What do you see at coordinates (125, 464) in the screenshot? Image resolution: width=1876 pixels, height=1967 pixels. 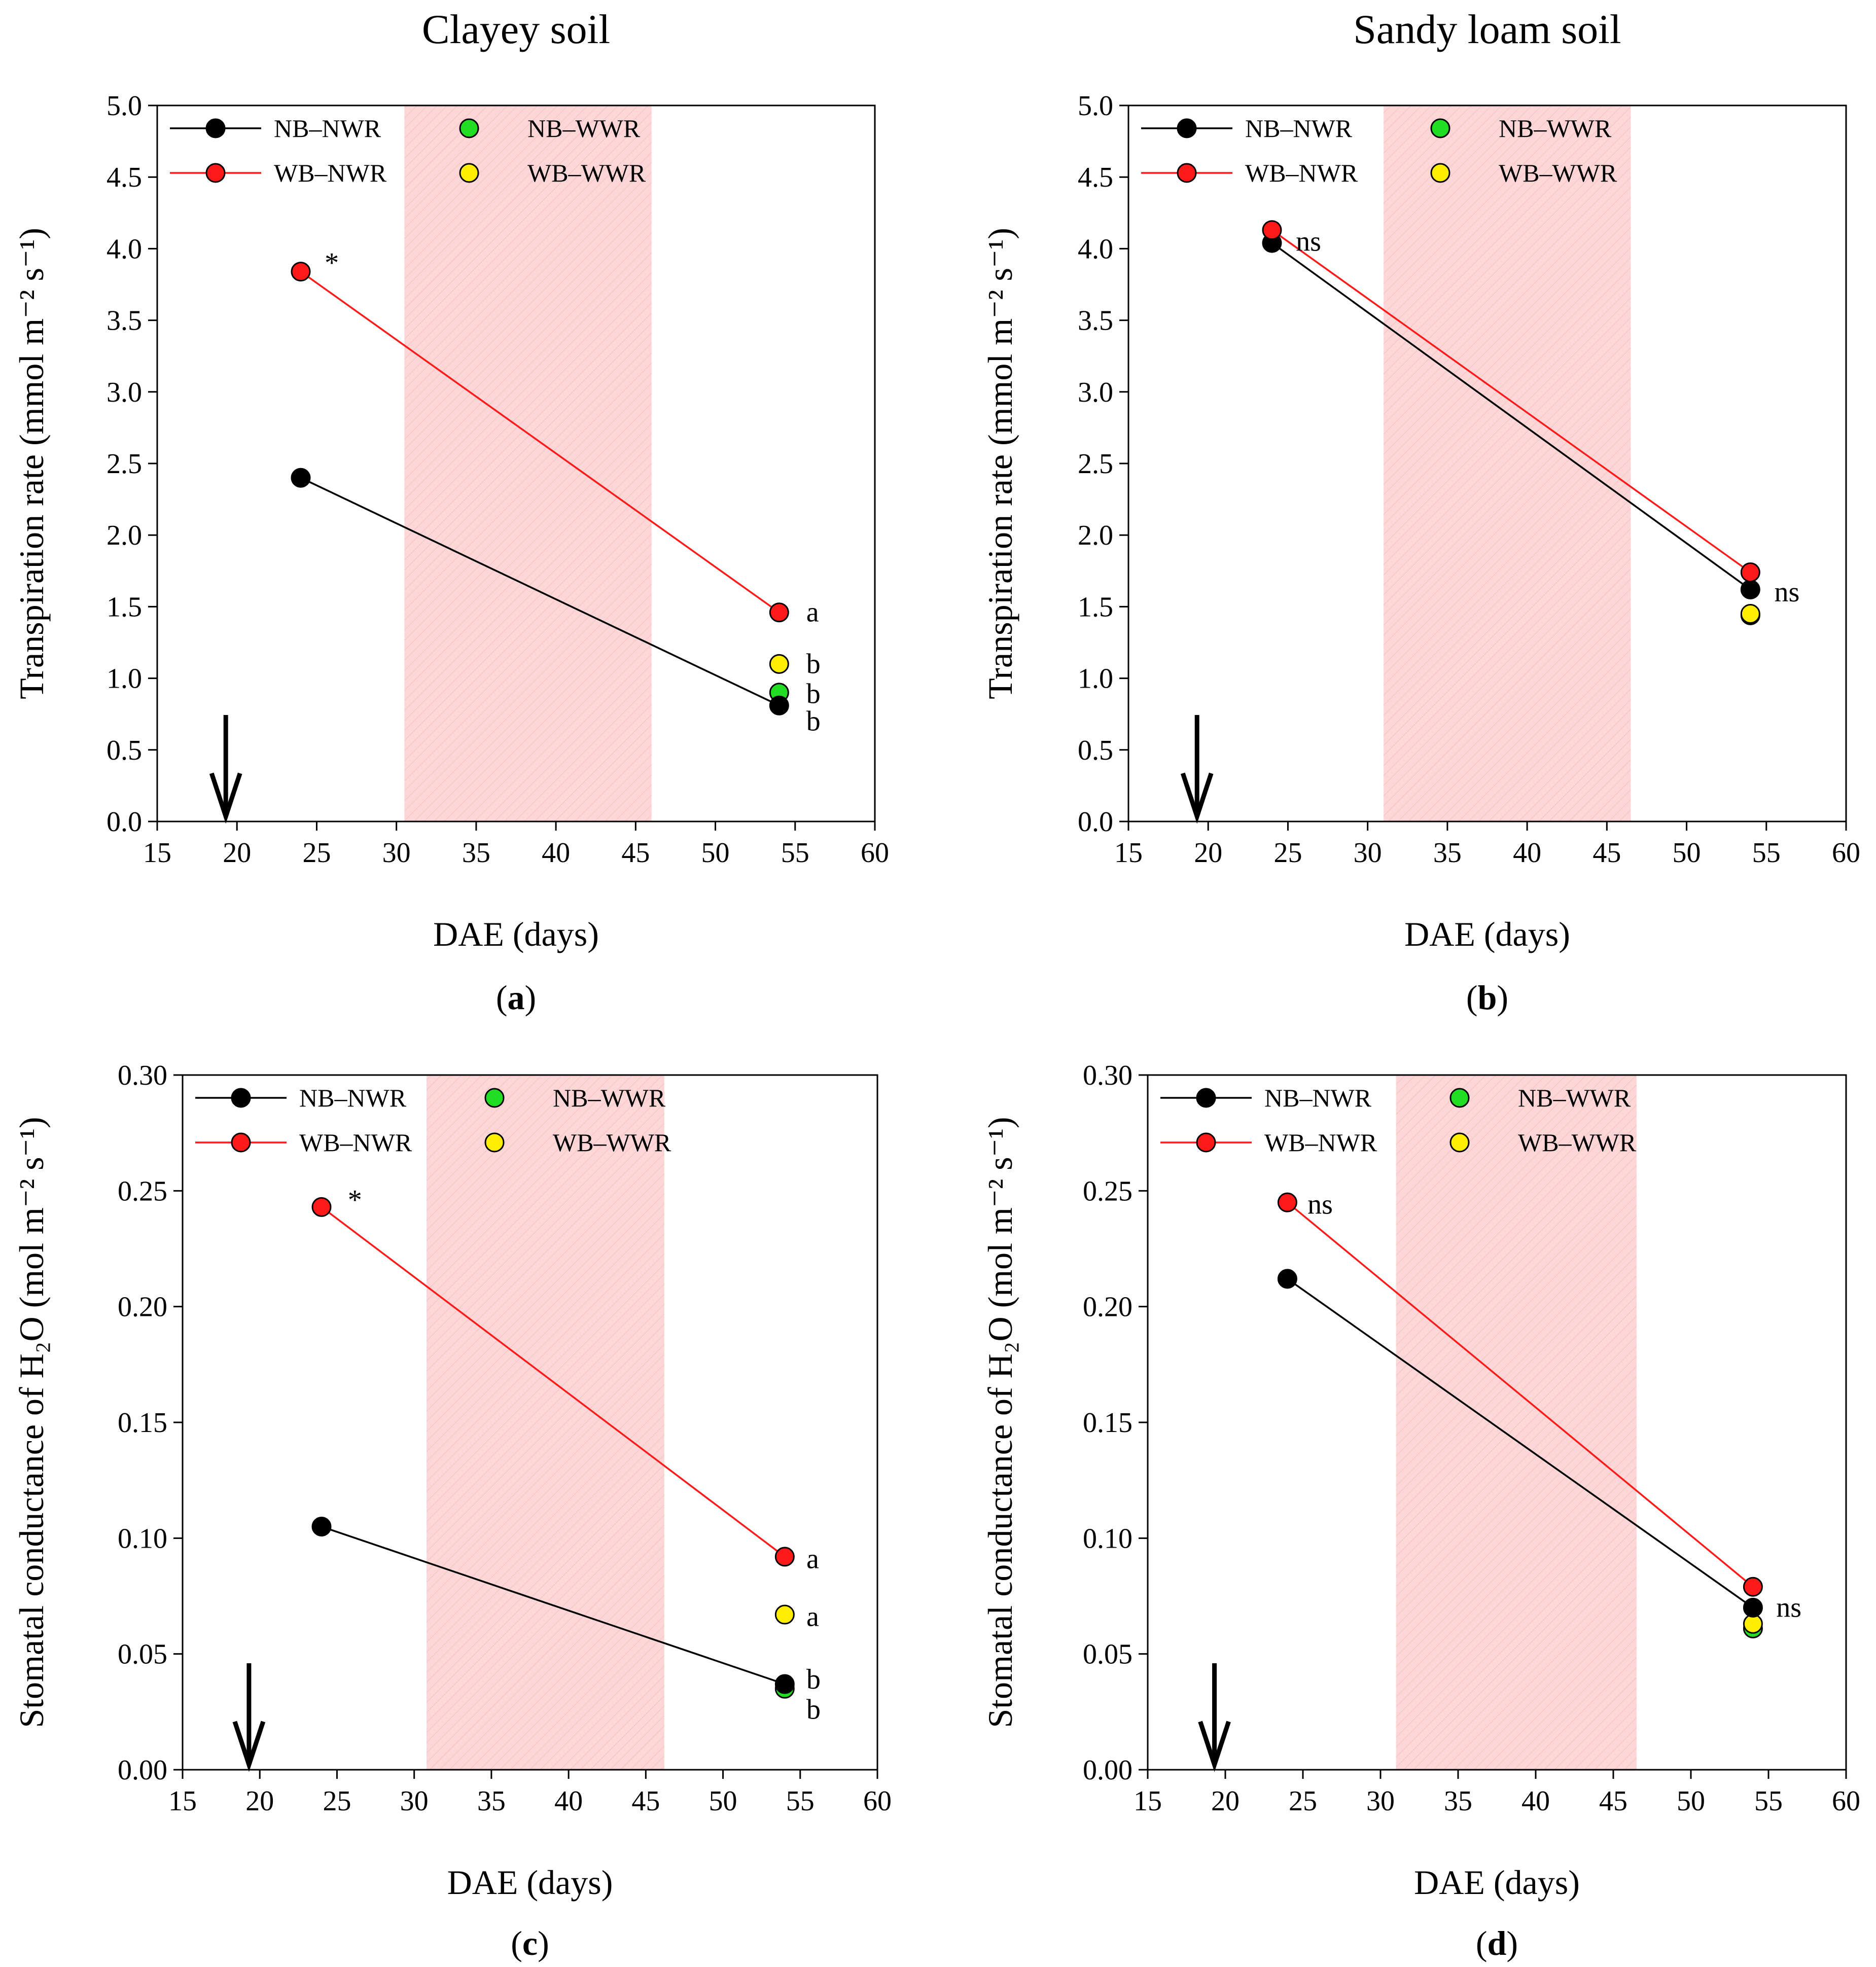 I see `y-tick-label: 2.5` at bounding box center [125, 464].